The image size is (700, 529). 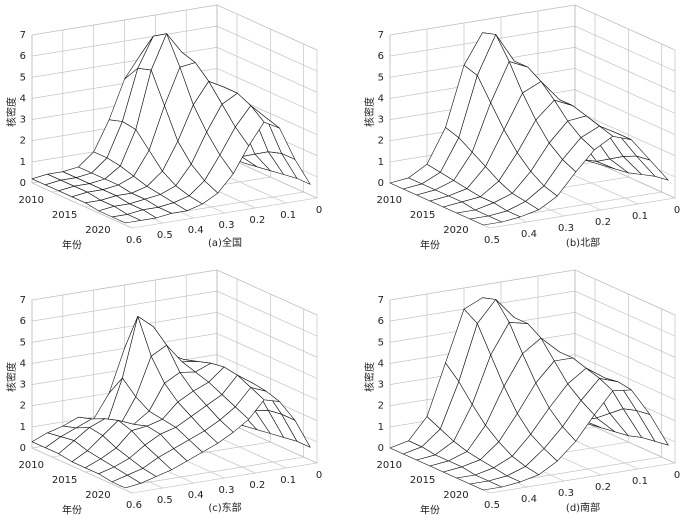 What do you see at coordinates (583, 507) in the screenshot?
I see `panel-caption: (d)南部` at bounding box center [583, 507].